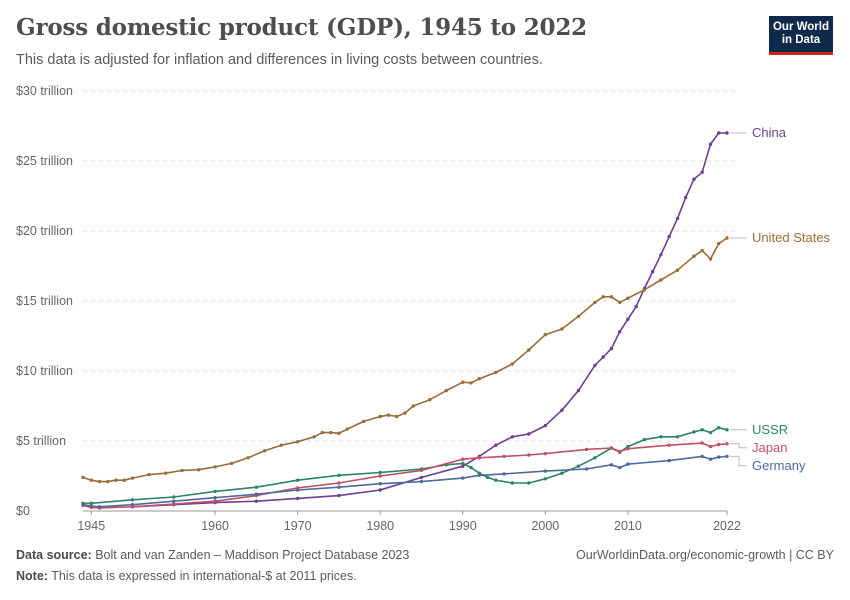 This screenshot has width=850, height=600. What do you see at coordinates (770, 429) in the screenshot?
I see `series-label: USSR` at bounding box center [770, 429].